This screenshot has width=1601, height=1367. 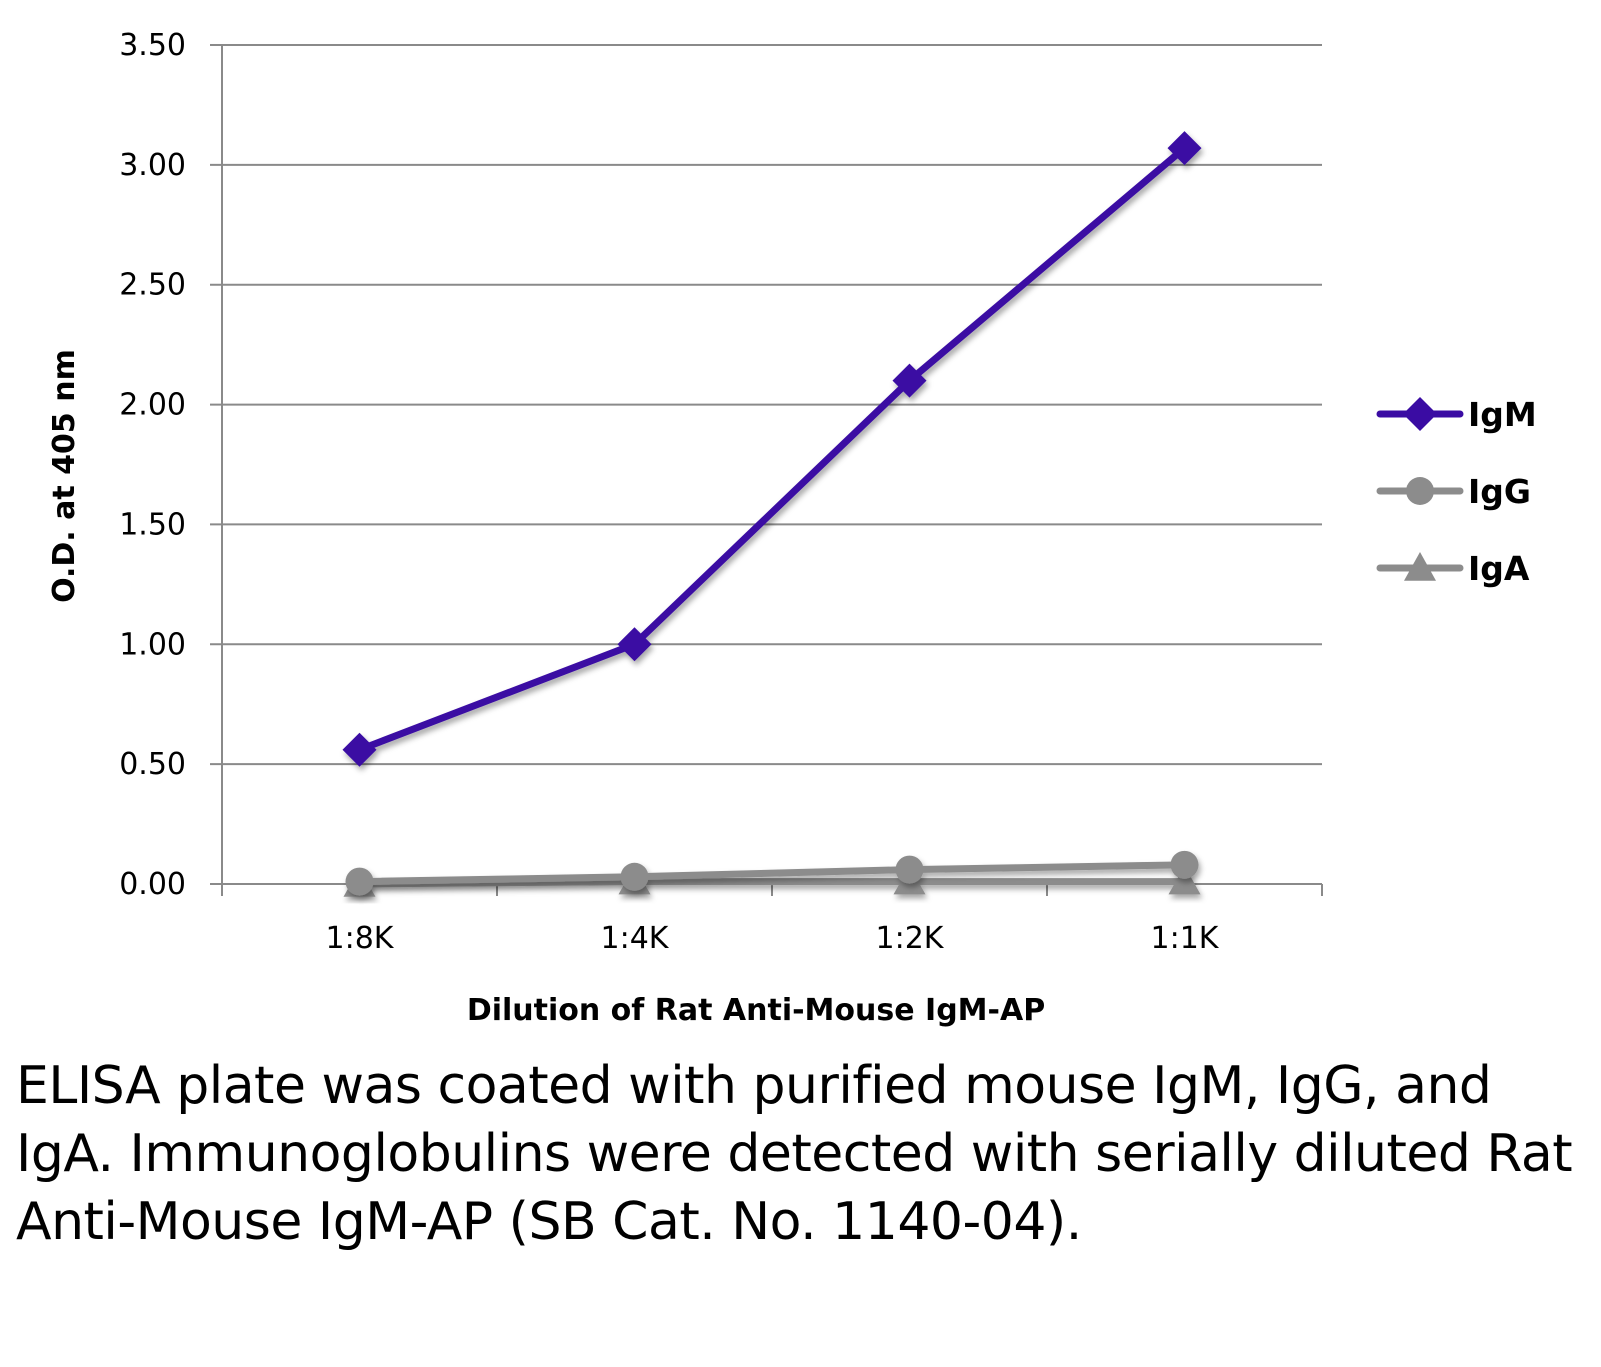 What do you see at coordinates (1184, 880) in the screenshot?
I see `data-point-iga` at bounding box center [1184, 880].